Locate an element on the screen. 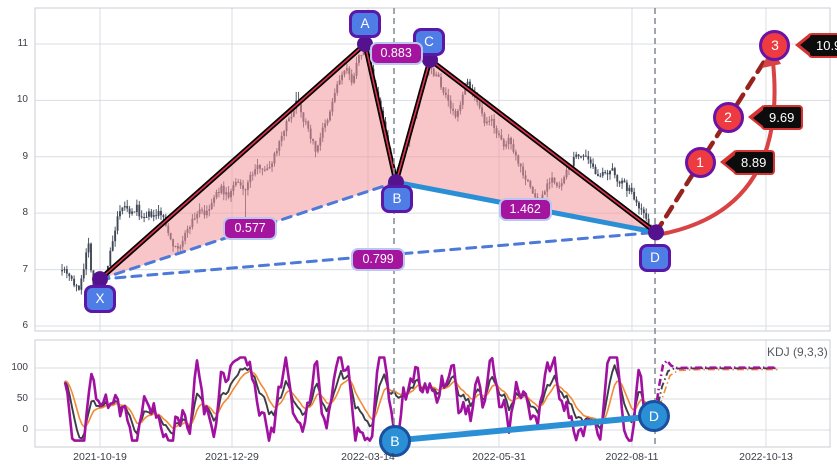 Image resolution: width=837 pixels, height=471 pixels. date-axis-tick-label: 2021-12-29 is located at coordinates (232, 457).